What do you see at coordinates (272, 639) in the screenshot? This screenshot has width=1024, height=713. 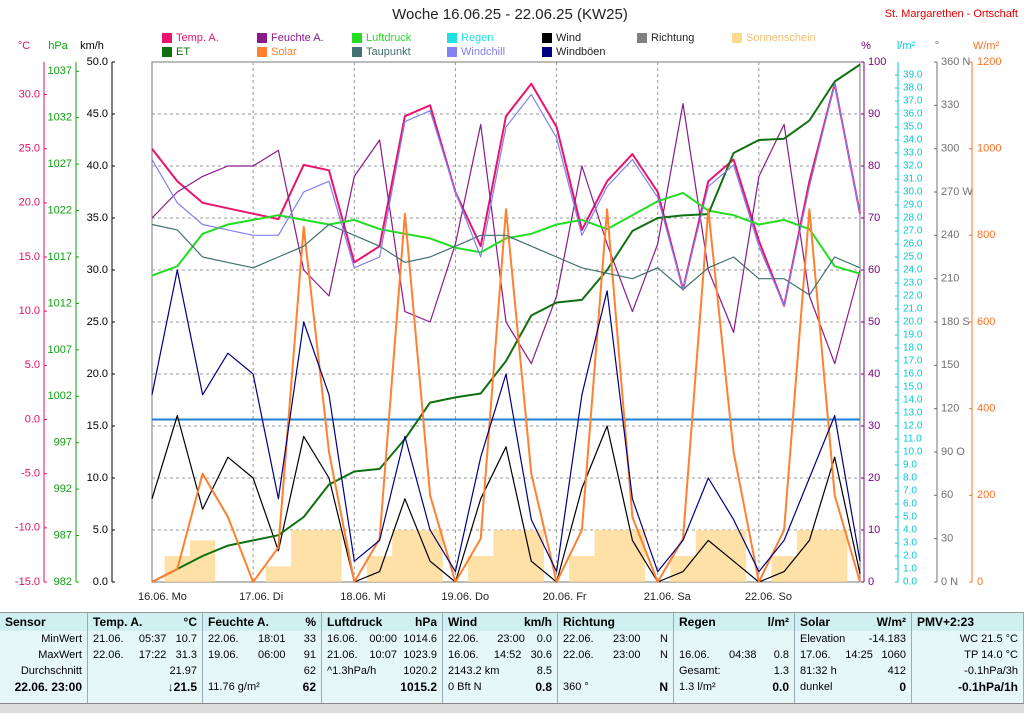 I see `cell: 18:01` at bounding box center [272, 639].